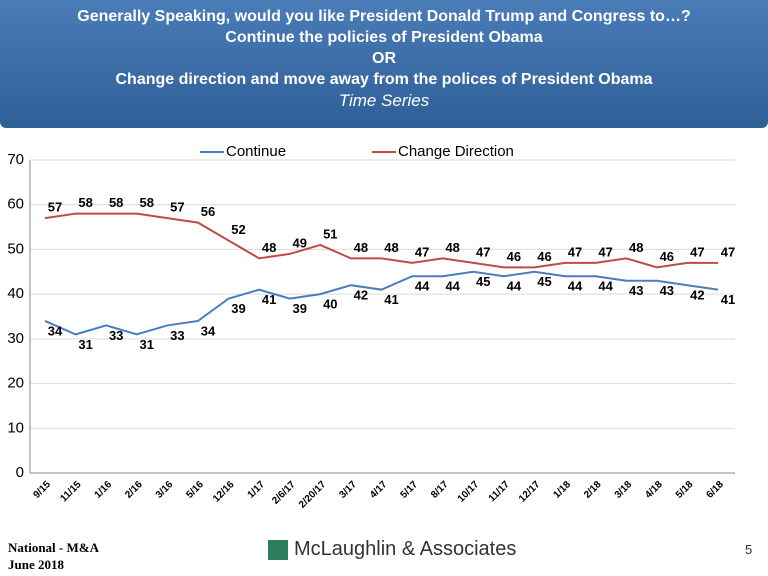 The width and height of the screenshot is (768, 576). I want to click on logo: McLaughlin & Associates, so click(392, 549).